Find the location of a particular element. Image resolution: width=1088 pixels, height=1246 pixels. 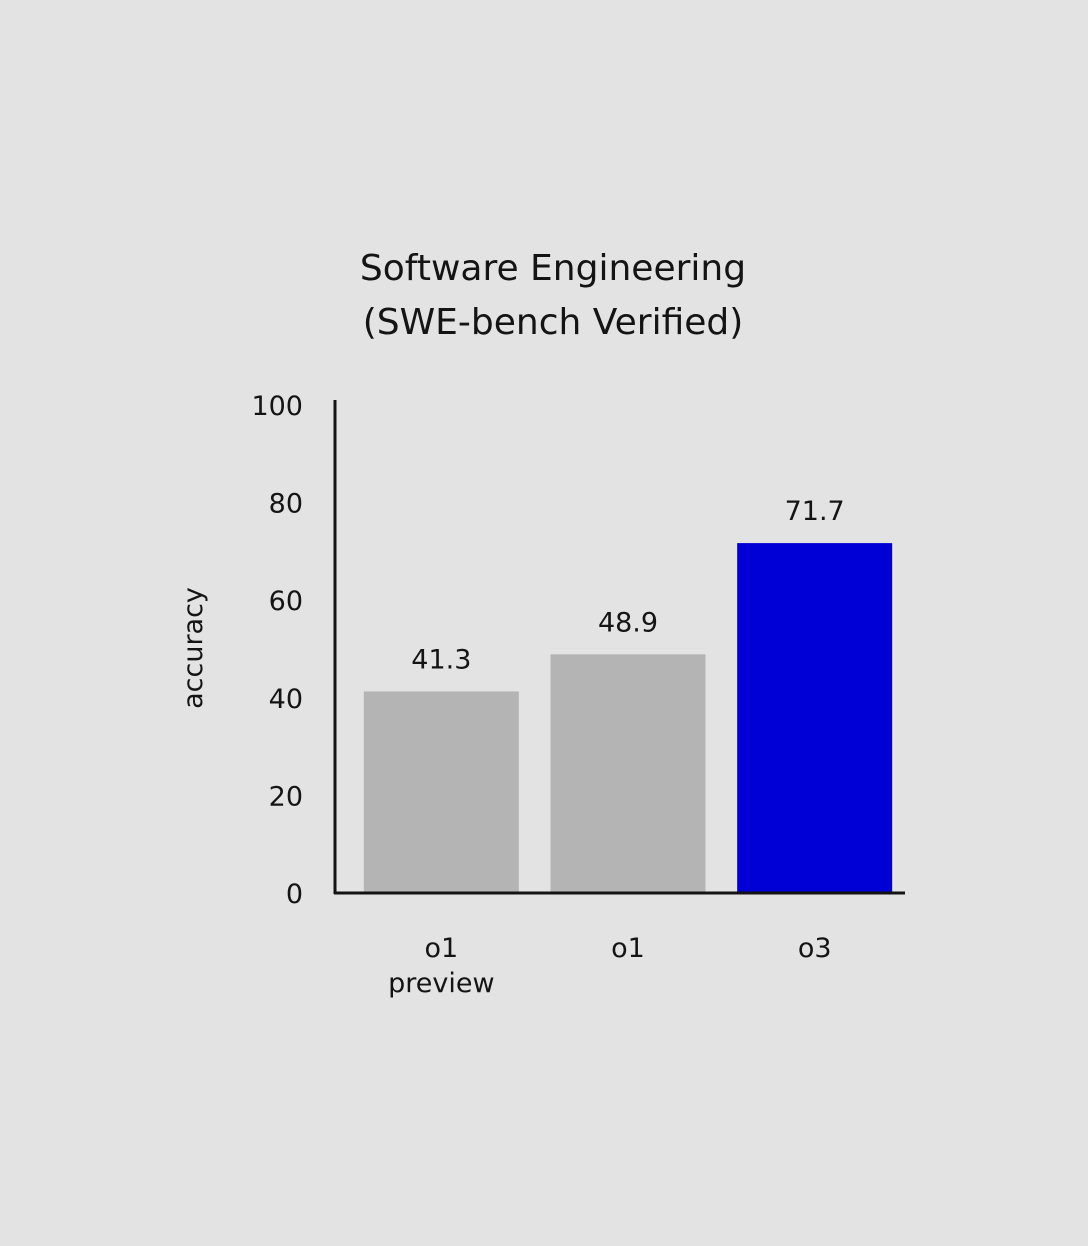

x-tick-label: preview is located at coordinates (441, 983).